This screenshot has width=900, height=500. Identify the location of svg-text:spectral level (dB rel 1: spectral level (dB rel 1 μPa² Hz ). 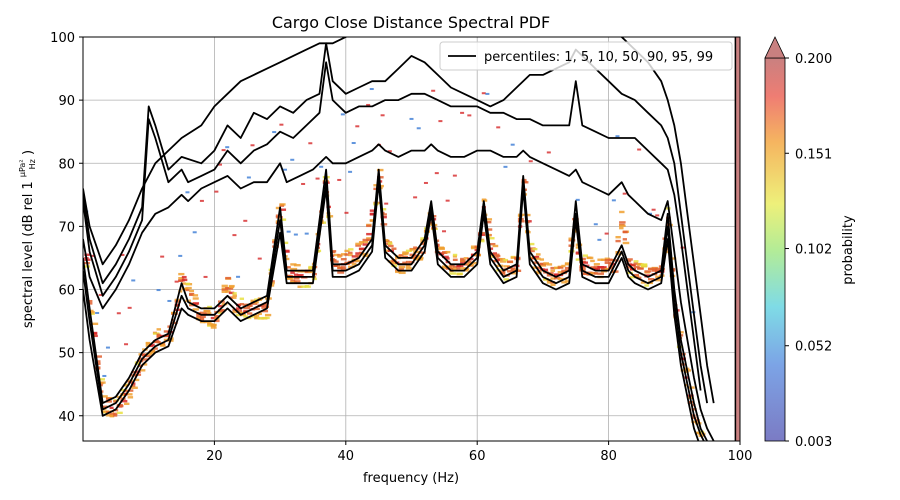
(26, 239).